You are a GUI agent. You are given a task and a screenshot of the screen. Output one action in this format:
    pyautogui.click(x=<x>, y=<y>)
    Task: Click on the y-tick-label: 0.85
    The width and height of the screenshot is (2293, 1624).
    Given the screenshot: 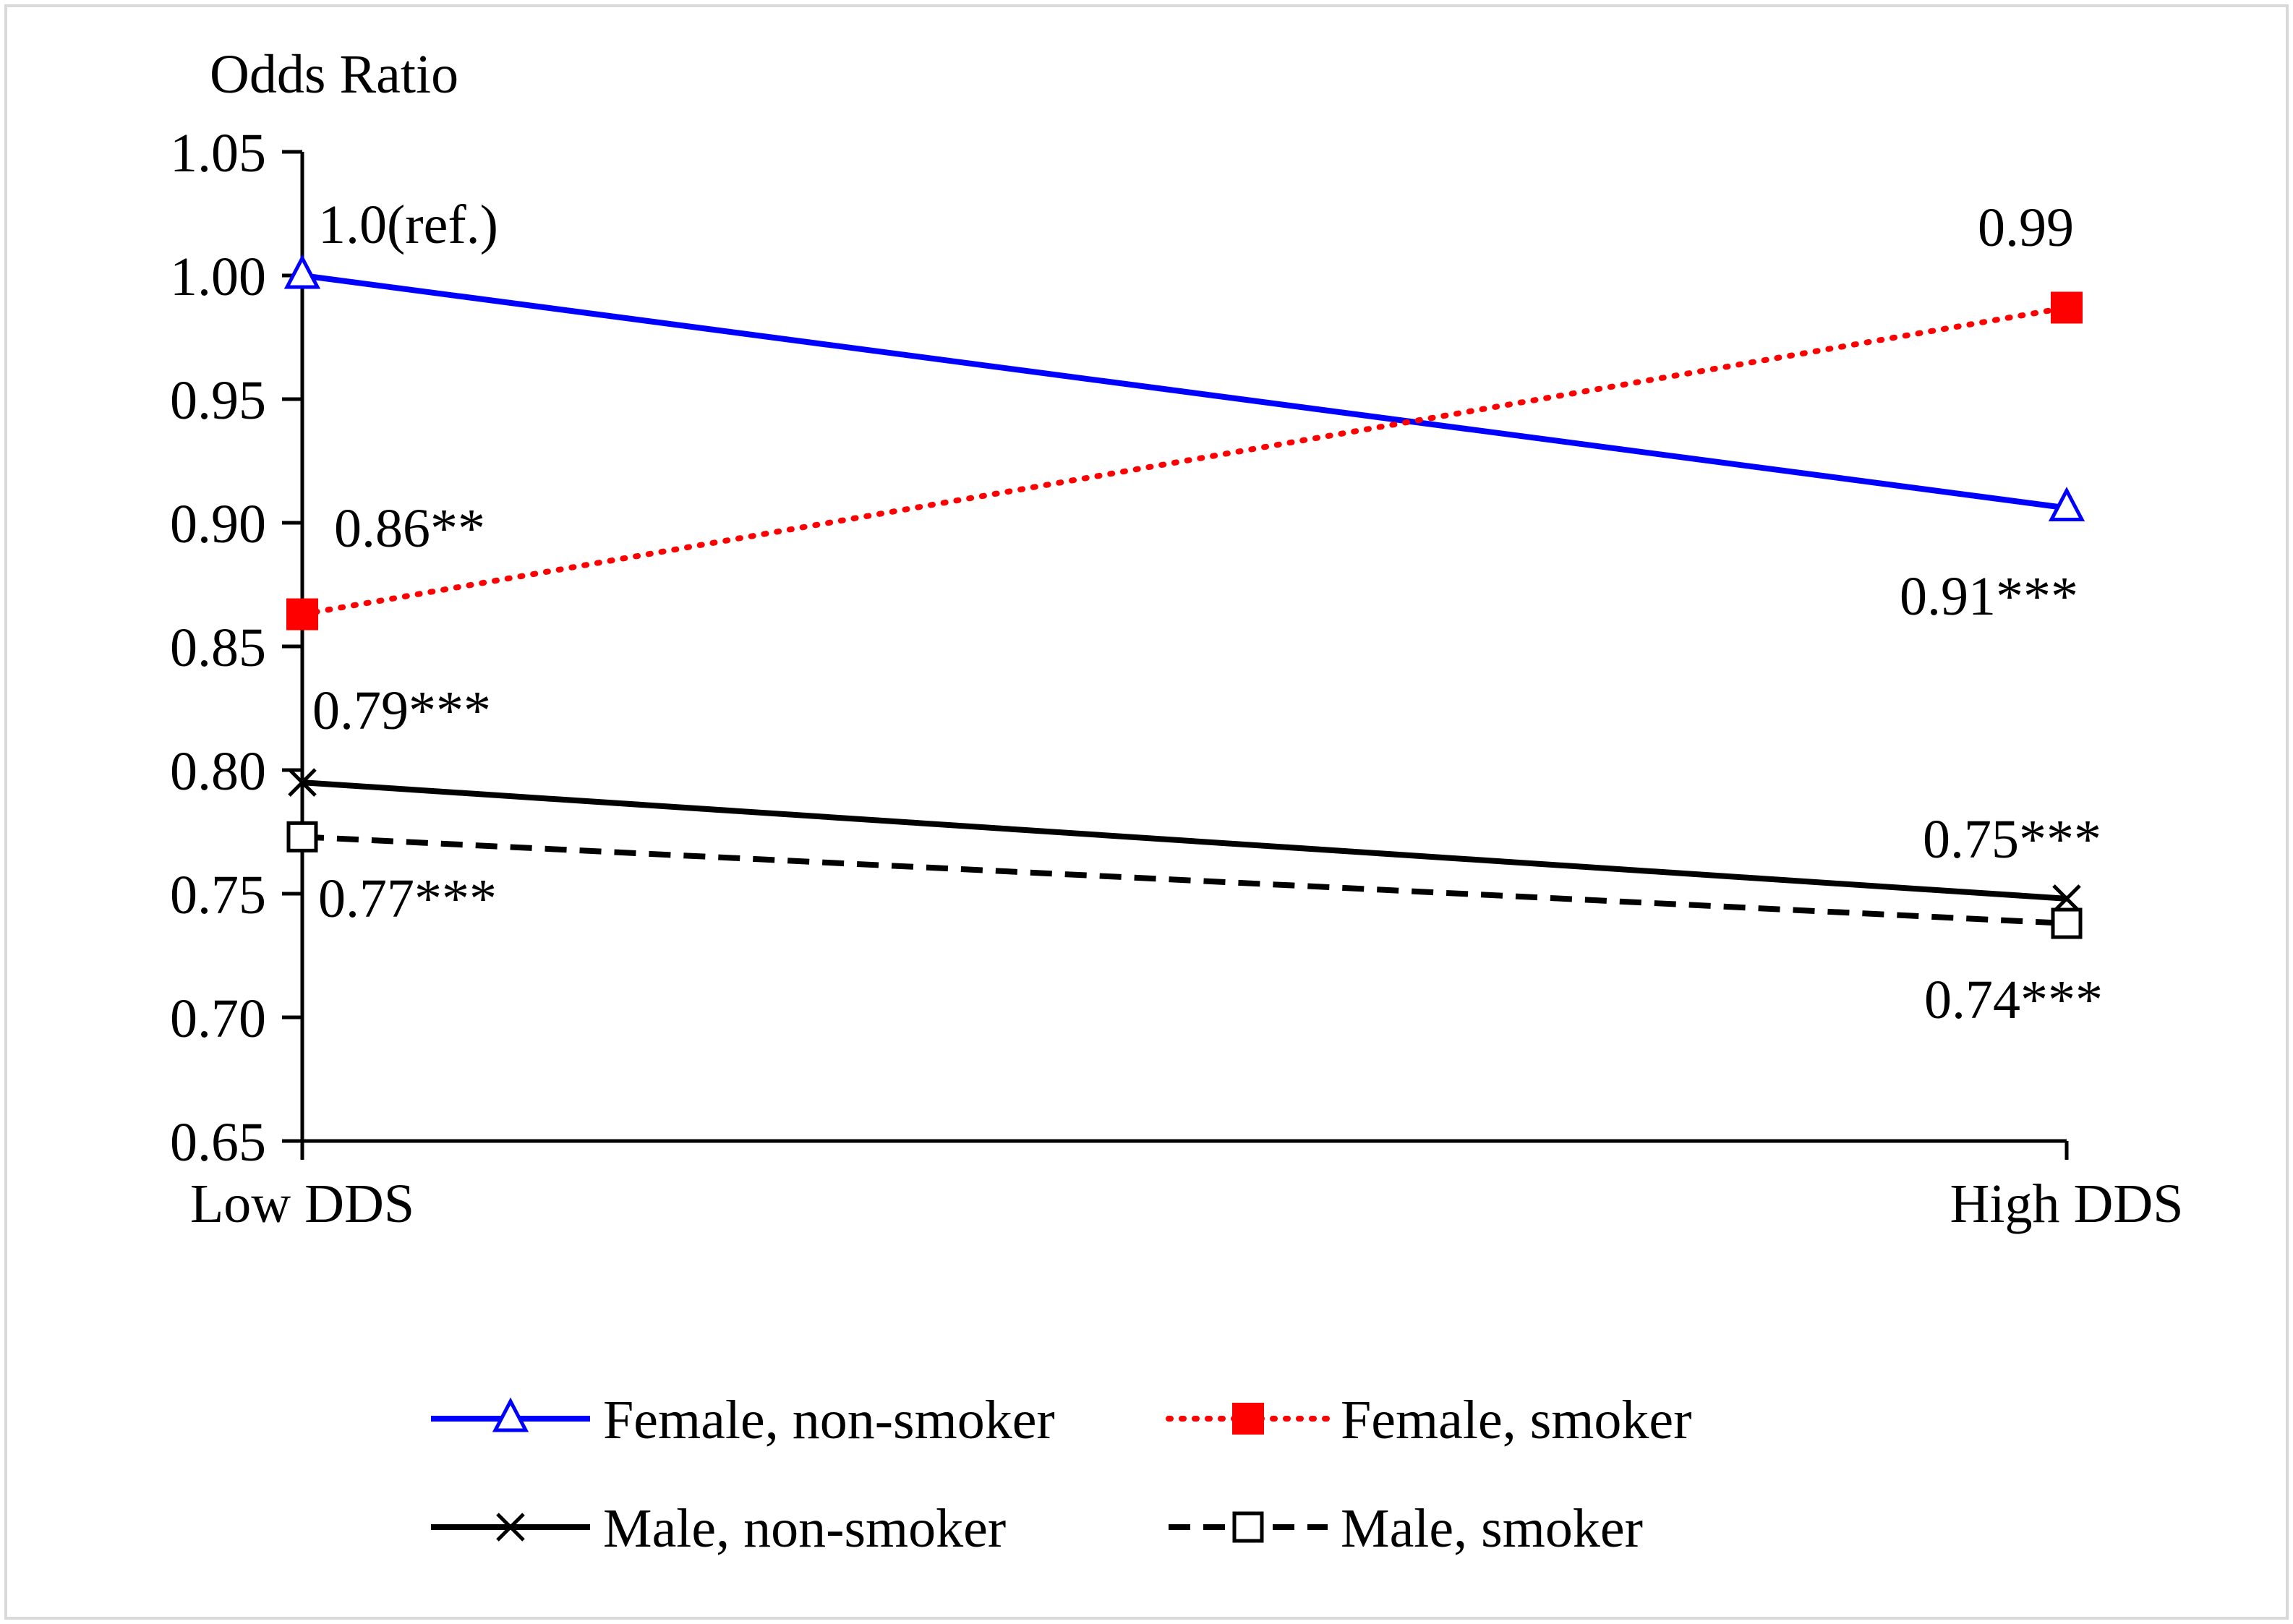 What is the action you would take?
    pyautogui.click(x=218, y=647)
    